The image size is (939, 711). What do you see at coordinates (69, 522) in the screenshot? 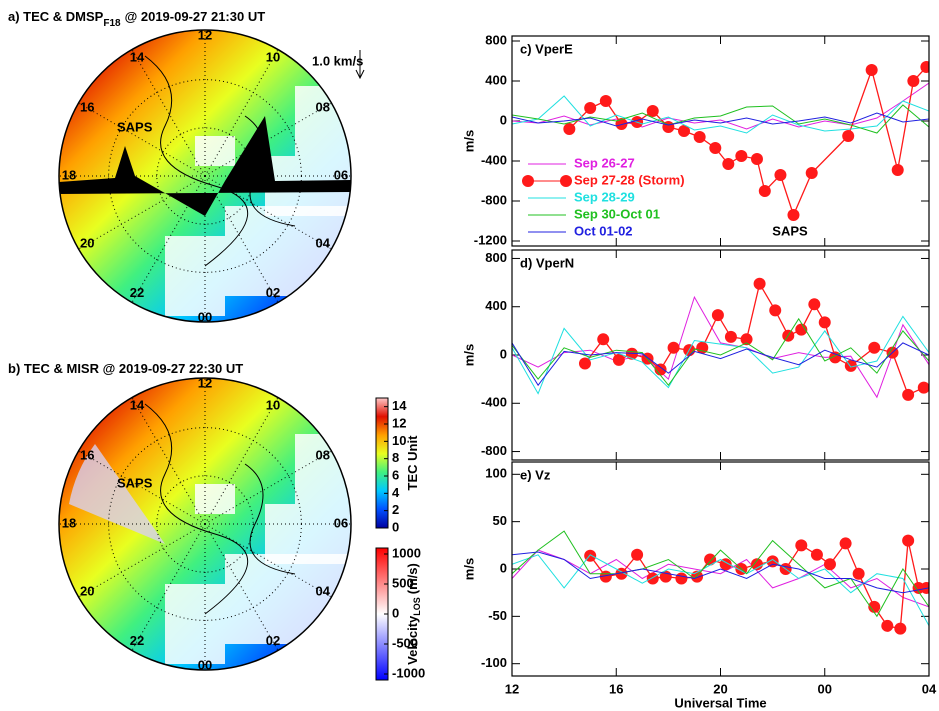
I see `hour-label: 18` at bounding box center [69, 522].